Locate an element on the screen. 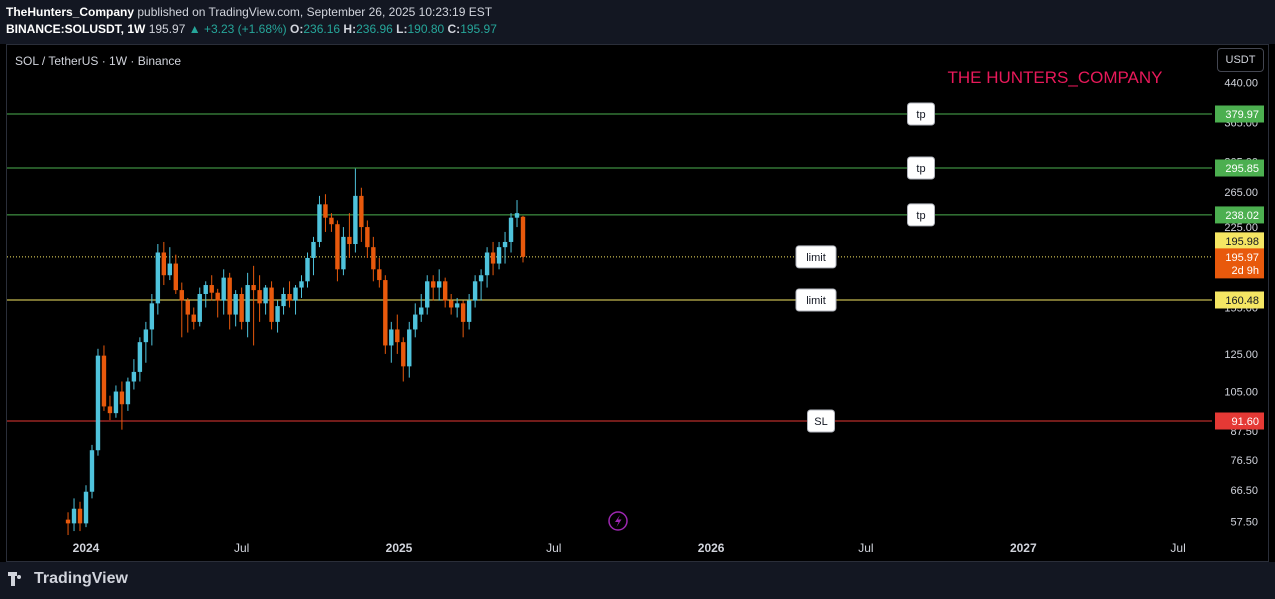  price-change-value: +3.23 (+1.68%) is located at coordinates (245, 29).